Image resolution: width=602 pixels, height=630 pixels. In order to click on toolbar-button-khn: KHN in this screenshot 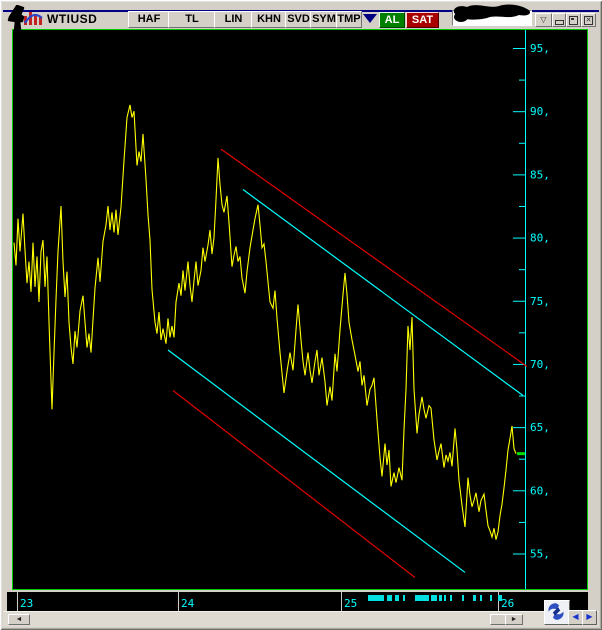, I will do `click(269, 19)`.